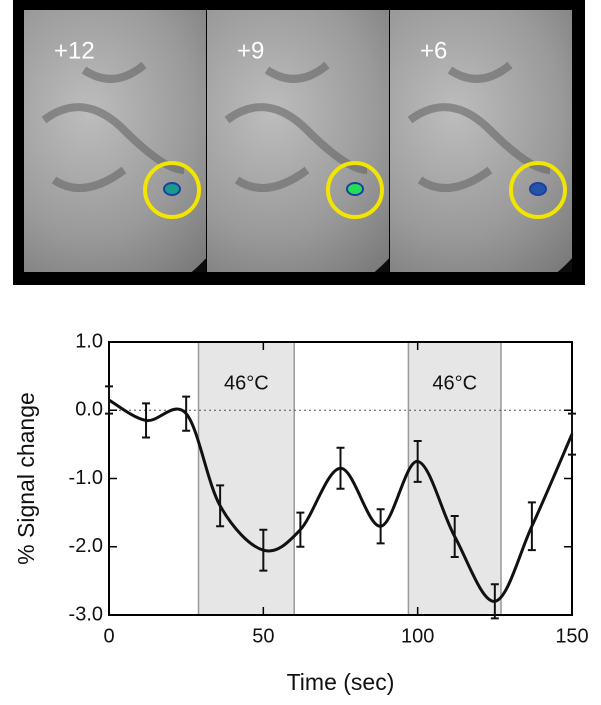 This screenshot has width=601, height=705. I want to click on x-tick-label: 0, so click(108, 636).